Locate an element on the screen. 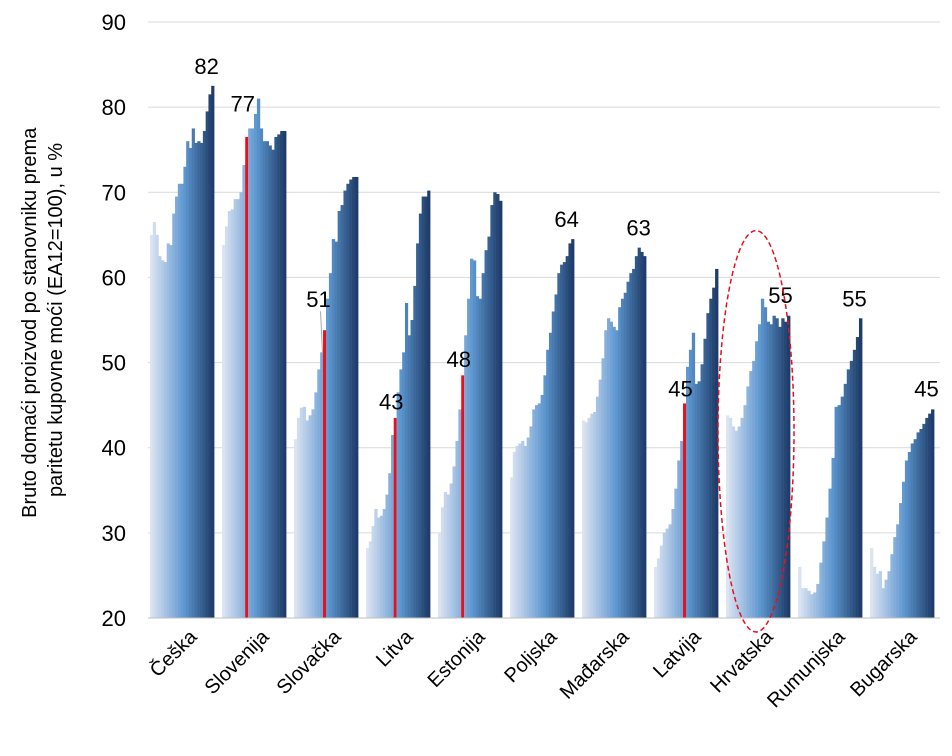 This screenshot has width=952, height=756. y-tick-label: 50 is located at coordinates (114, 363).